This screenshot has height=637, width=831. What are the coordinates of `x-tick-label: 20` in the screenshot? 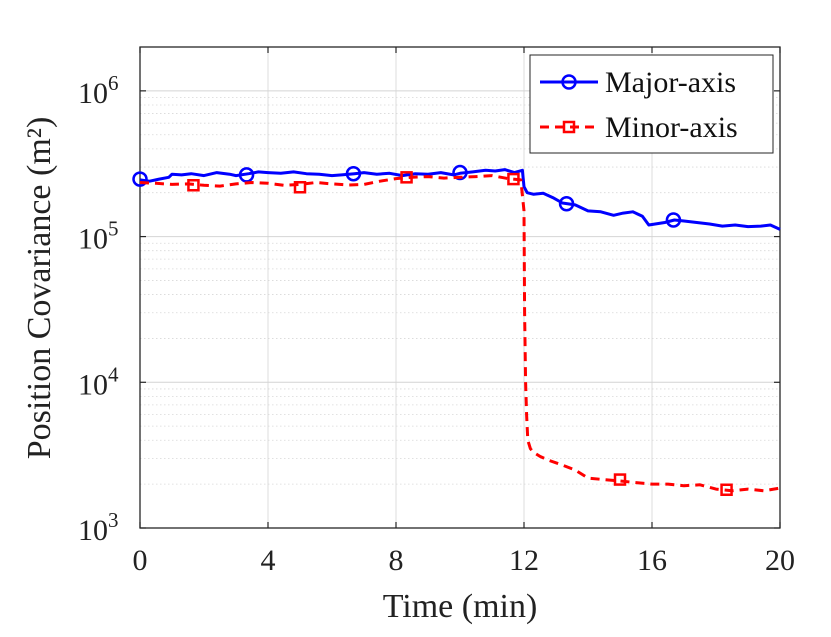 It's located at (780, 560).